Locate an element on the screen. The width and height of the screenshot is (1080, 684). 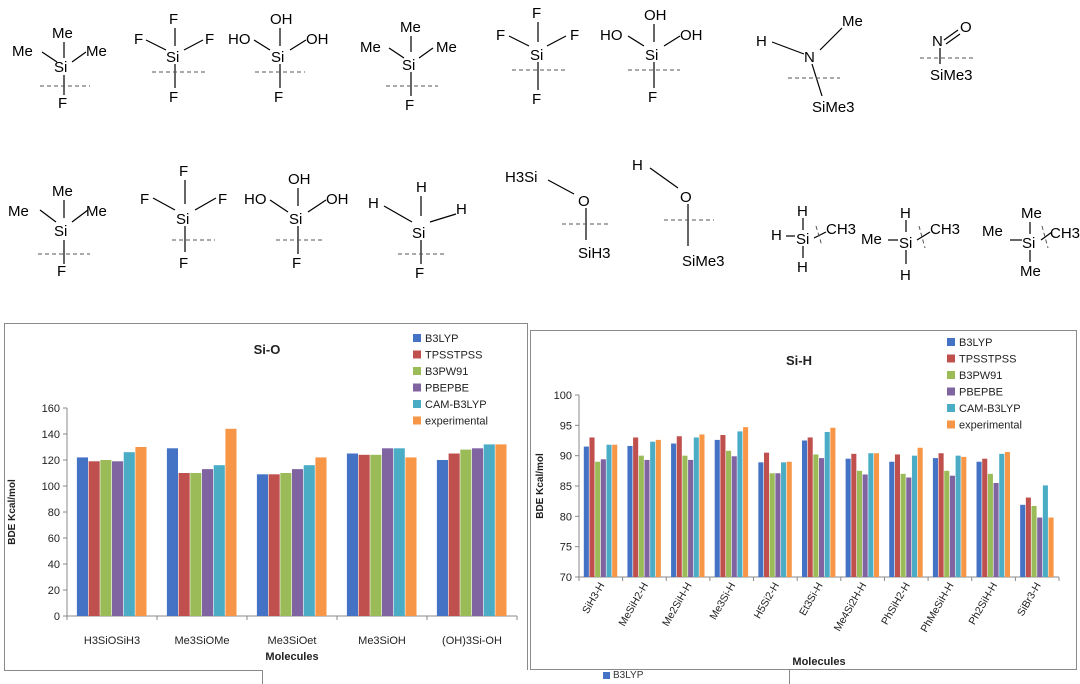
bar-sibr3-h-pbepbe is located at coordinates (1040, 547).